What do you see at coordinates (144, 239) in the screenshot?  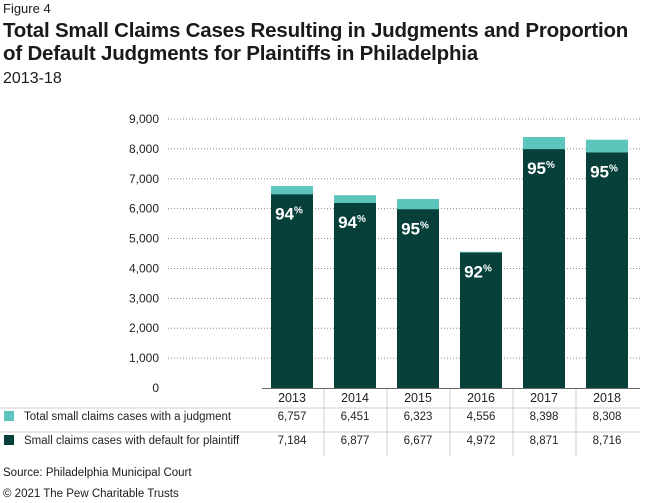 I see `y-tick-label: 5,000` at bounding box center [144, 239].